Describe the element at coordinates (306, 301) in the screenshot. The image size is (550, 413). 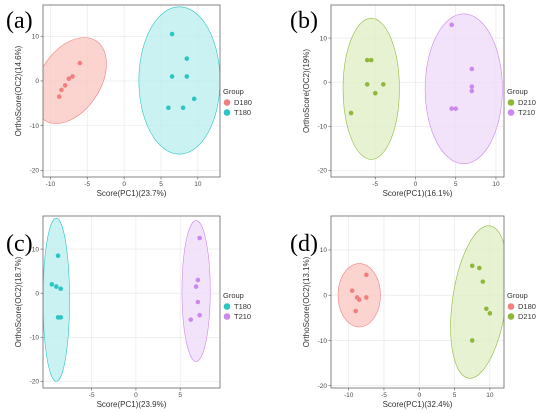
I see `y-axis-title: OrthoScore(OC2)(13.1%)` at that location.